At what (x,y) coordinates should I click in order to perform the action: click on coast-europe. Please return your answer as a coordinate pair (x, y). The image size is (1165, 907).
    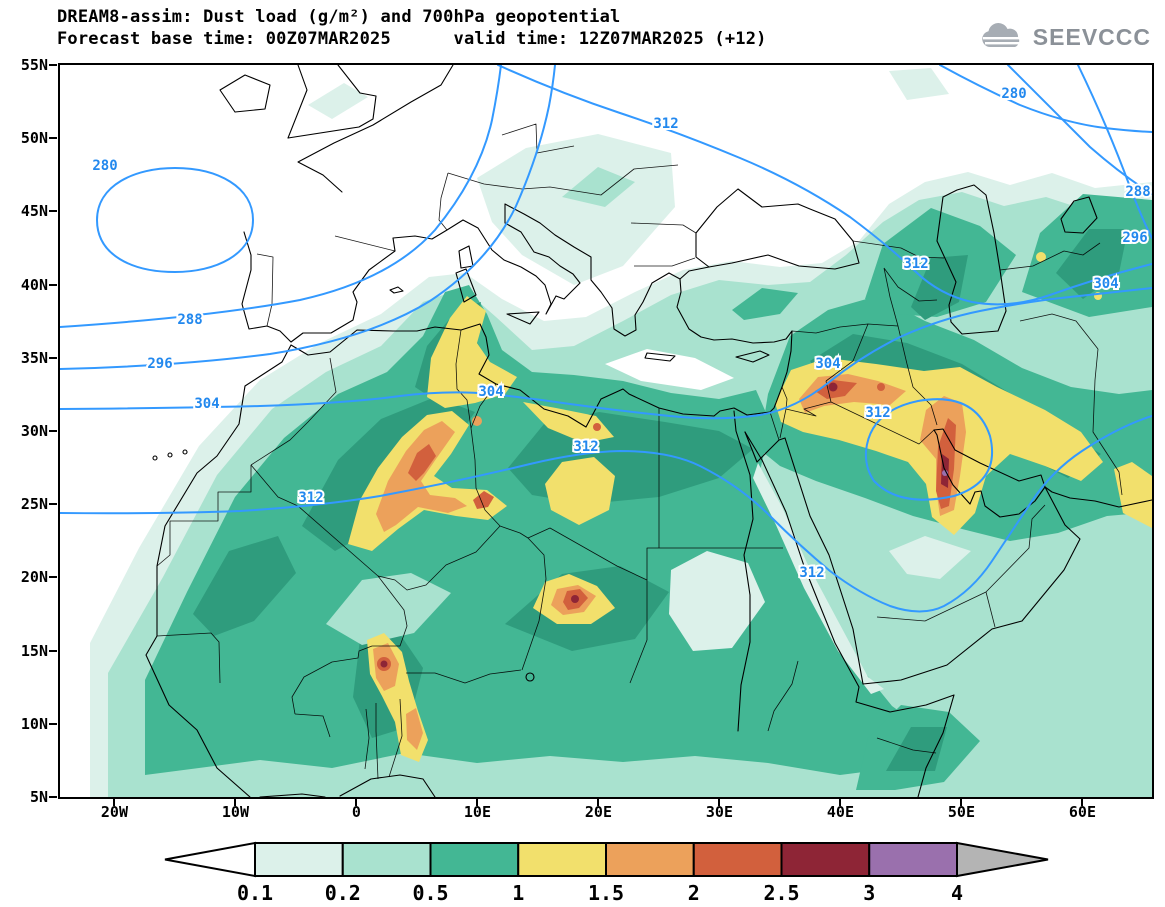
    Looking at the image, I should click on (475, 273).